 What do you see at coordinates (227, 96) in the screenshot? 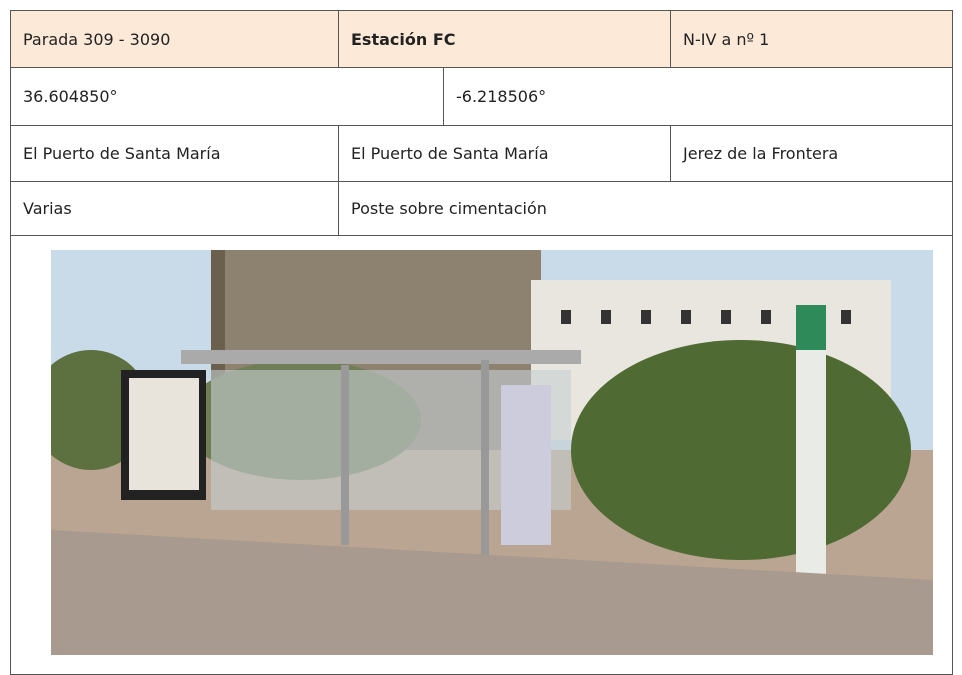
I see `table-cell: 36.604850°` at bounding box center [227, 96].